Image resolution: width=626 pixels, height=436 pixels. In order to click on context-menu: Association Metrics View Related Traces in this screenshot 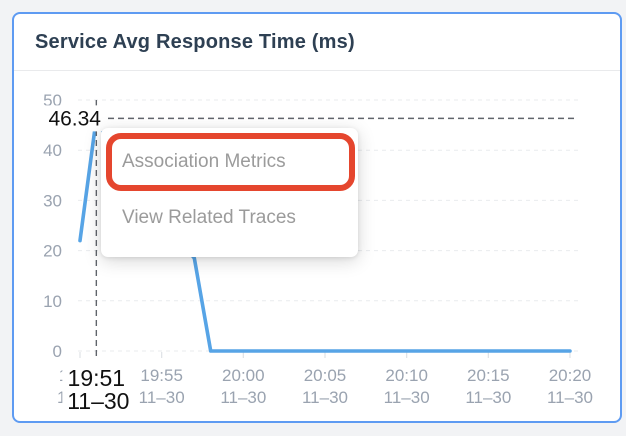, I will do `click(229, 192)`.